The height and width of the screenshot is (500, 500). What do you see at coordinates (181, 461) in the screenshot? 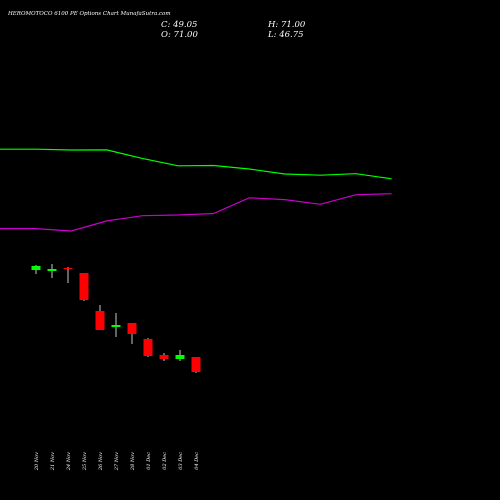
I see `x-tick-label: 03 Dec` at bounding box center [181, 461].